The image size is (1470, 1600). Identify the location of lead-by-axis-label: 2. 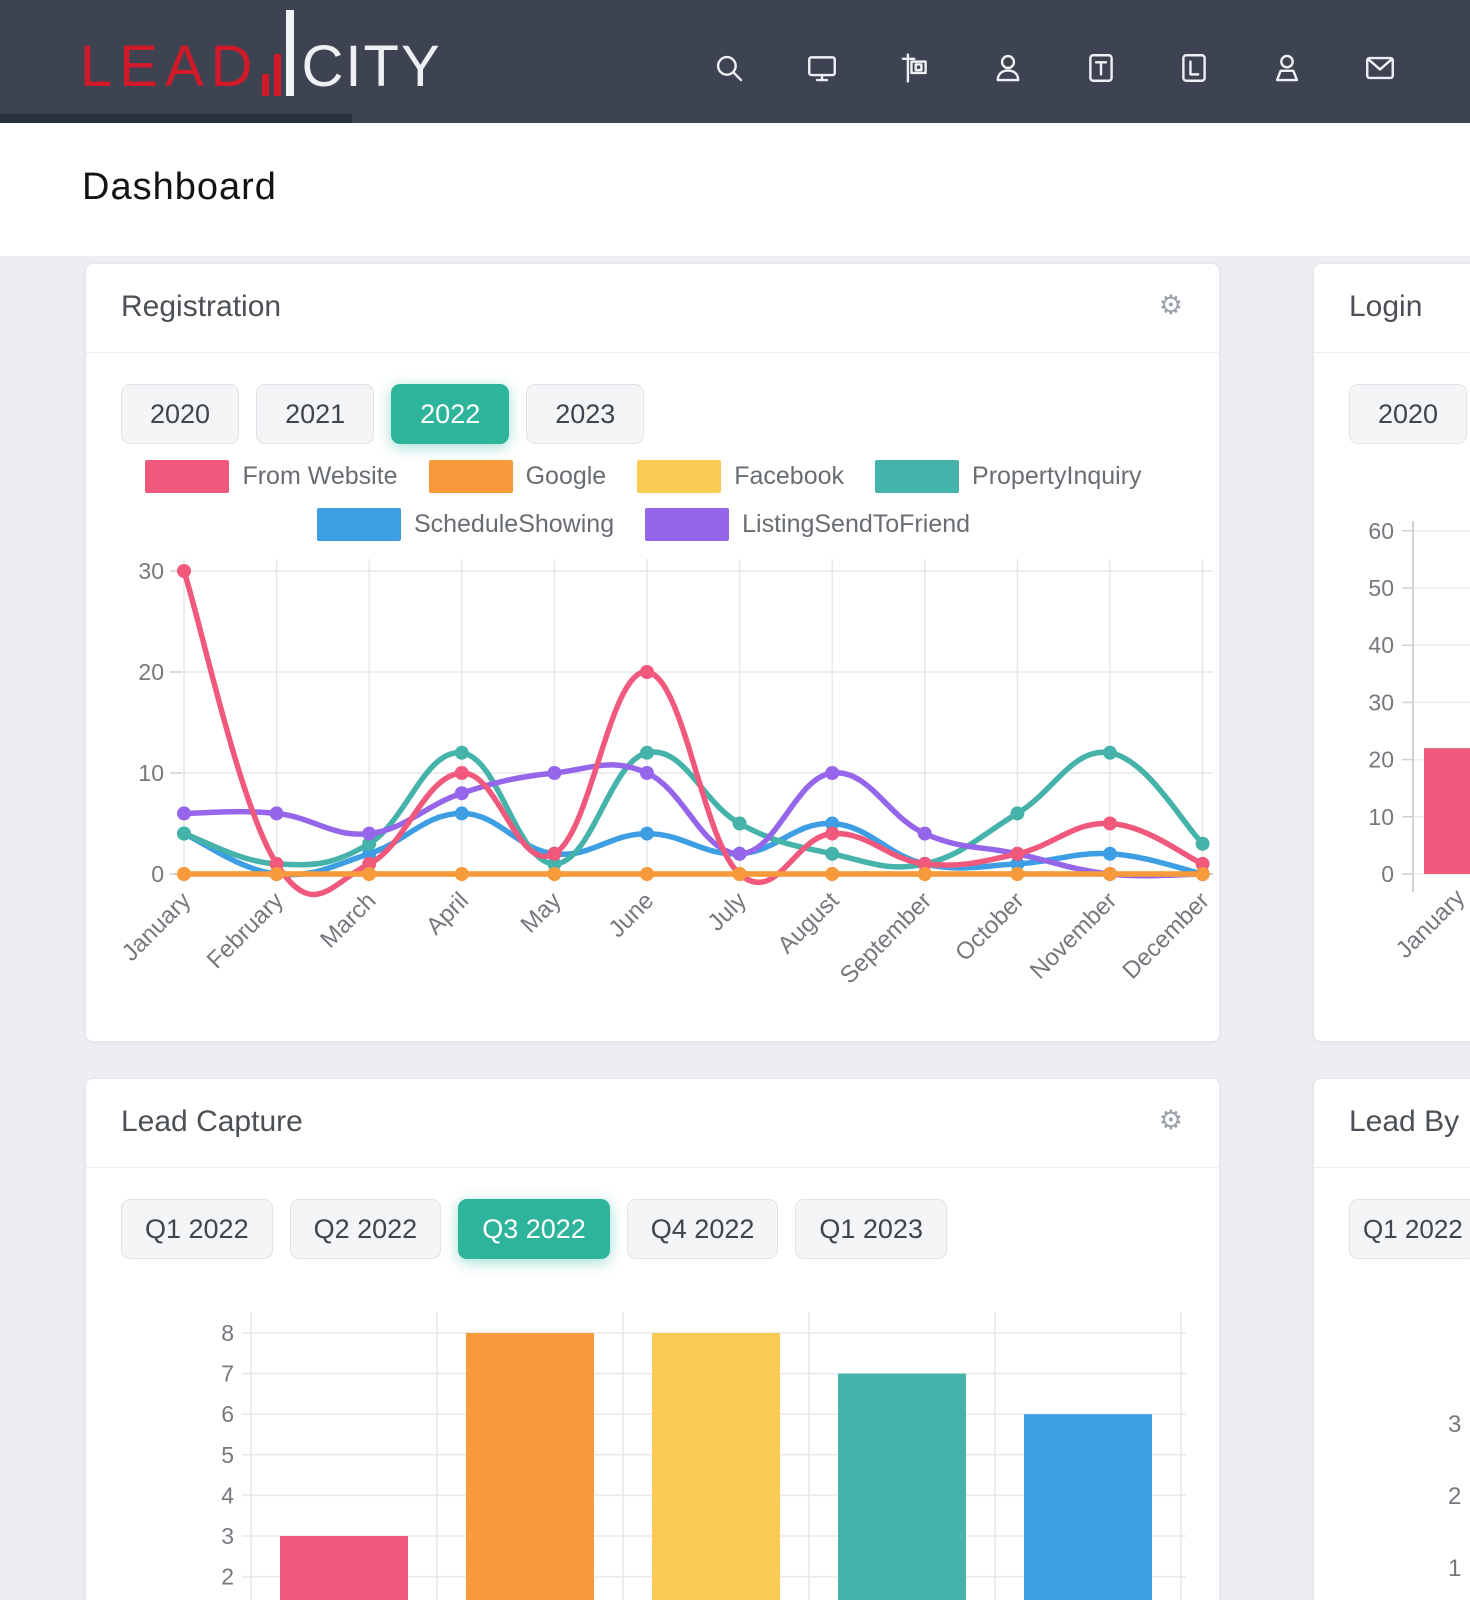
(1455, 1496).